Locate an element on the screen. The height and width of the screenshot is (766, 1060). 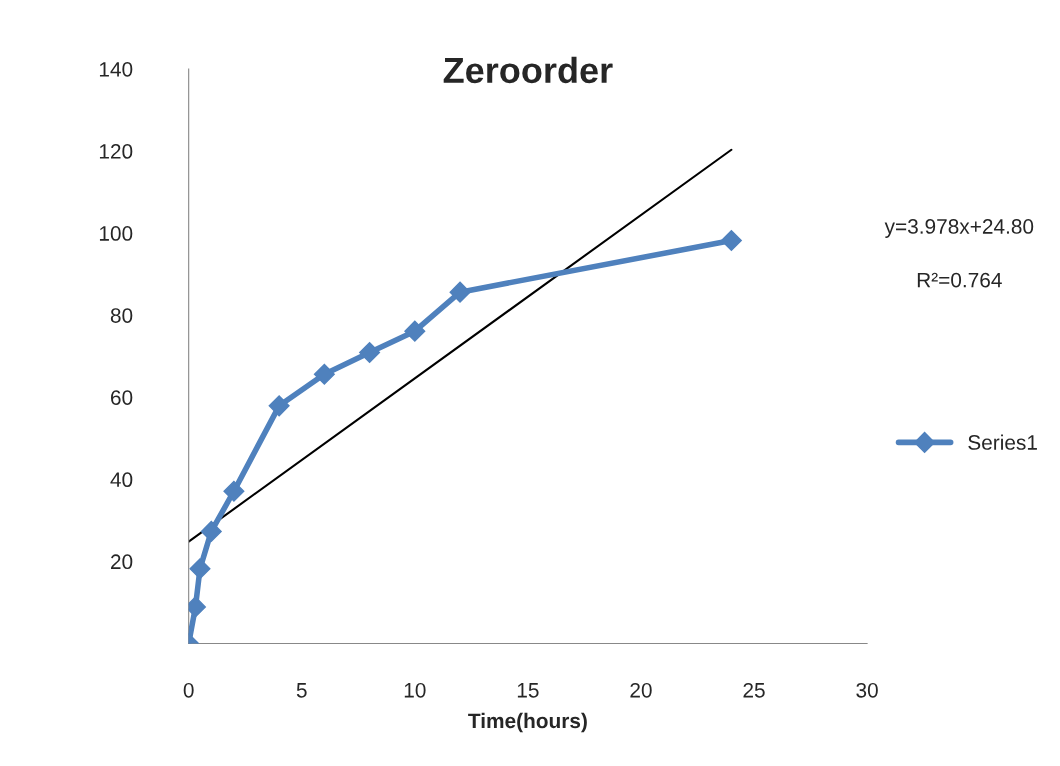
text: R²=0.764 is located at coordinates (959, 280).